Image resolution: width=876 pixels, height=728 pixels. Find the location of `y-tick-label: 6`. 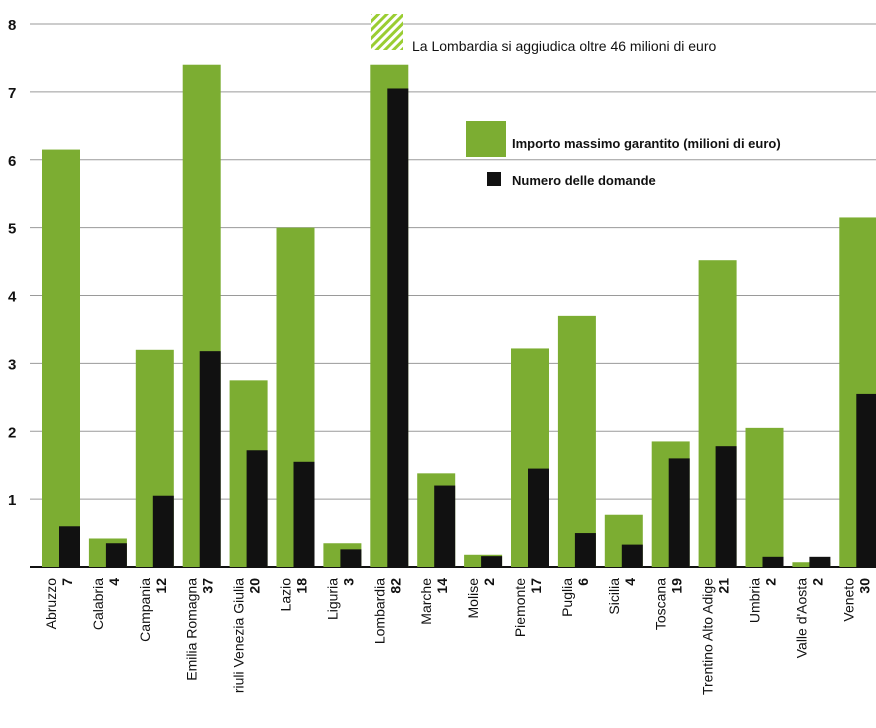

y-tick-label: 6 is located at coordinates (12, 161).